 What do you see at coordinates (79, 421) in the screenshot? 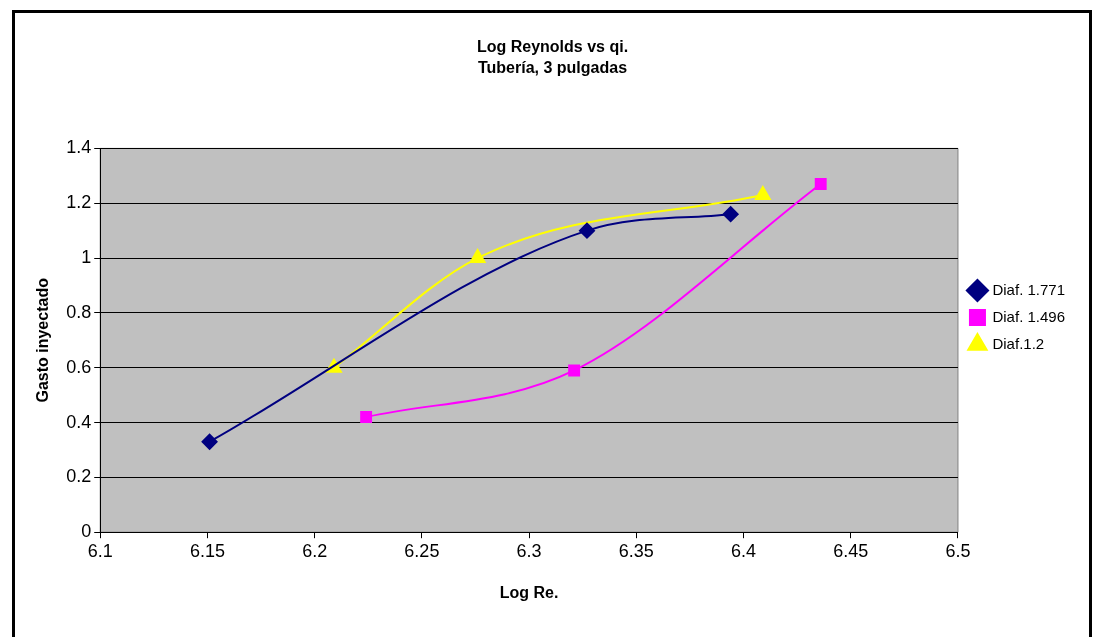
I see `y-tick-label: 0.4` at bounding box center [79, 421].